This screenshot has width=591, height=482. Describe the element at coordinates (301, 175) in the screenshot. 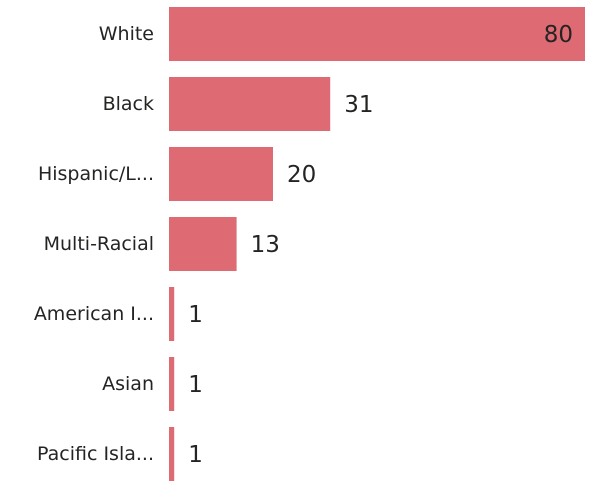

I see `data-label: 20` at that location.